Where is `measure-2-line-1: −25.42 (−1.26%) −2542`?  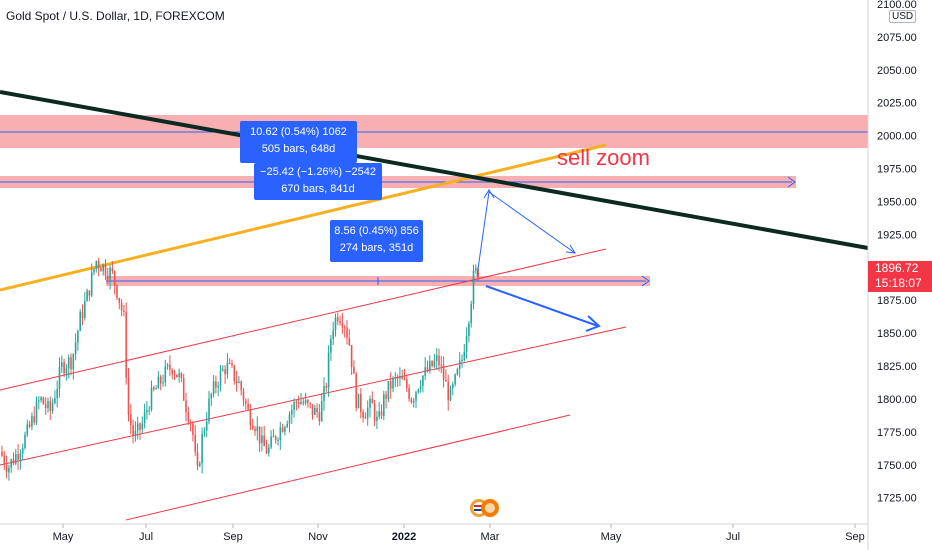 measure-2-line-1: −25.42 (−1.26%) −2542 is located at coordinates (318, 172).